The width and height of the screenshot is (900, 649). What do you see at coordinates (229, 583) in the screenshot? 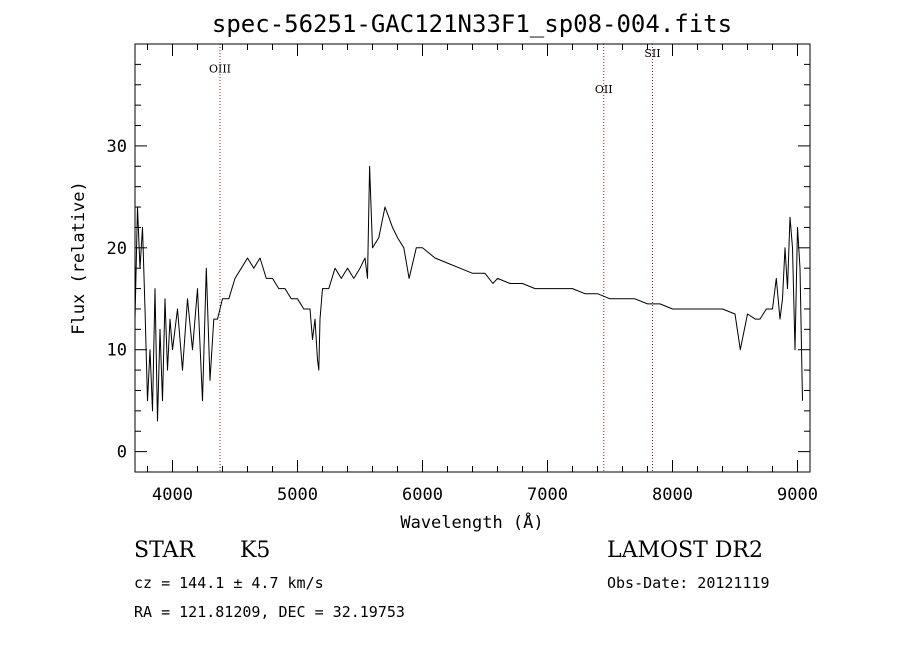
I see `redshift-text: cz = 144.1 ± 4.7 km/s` at bounding box center [229, 583].